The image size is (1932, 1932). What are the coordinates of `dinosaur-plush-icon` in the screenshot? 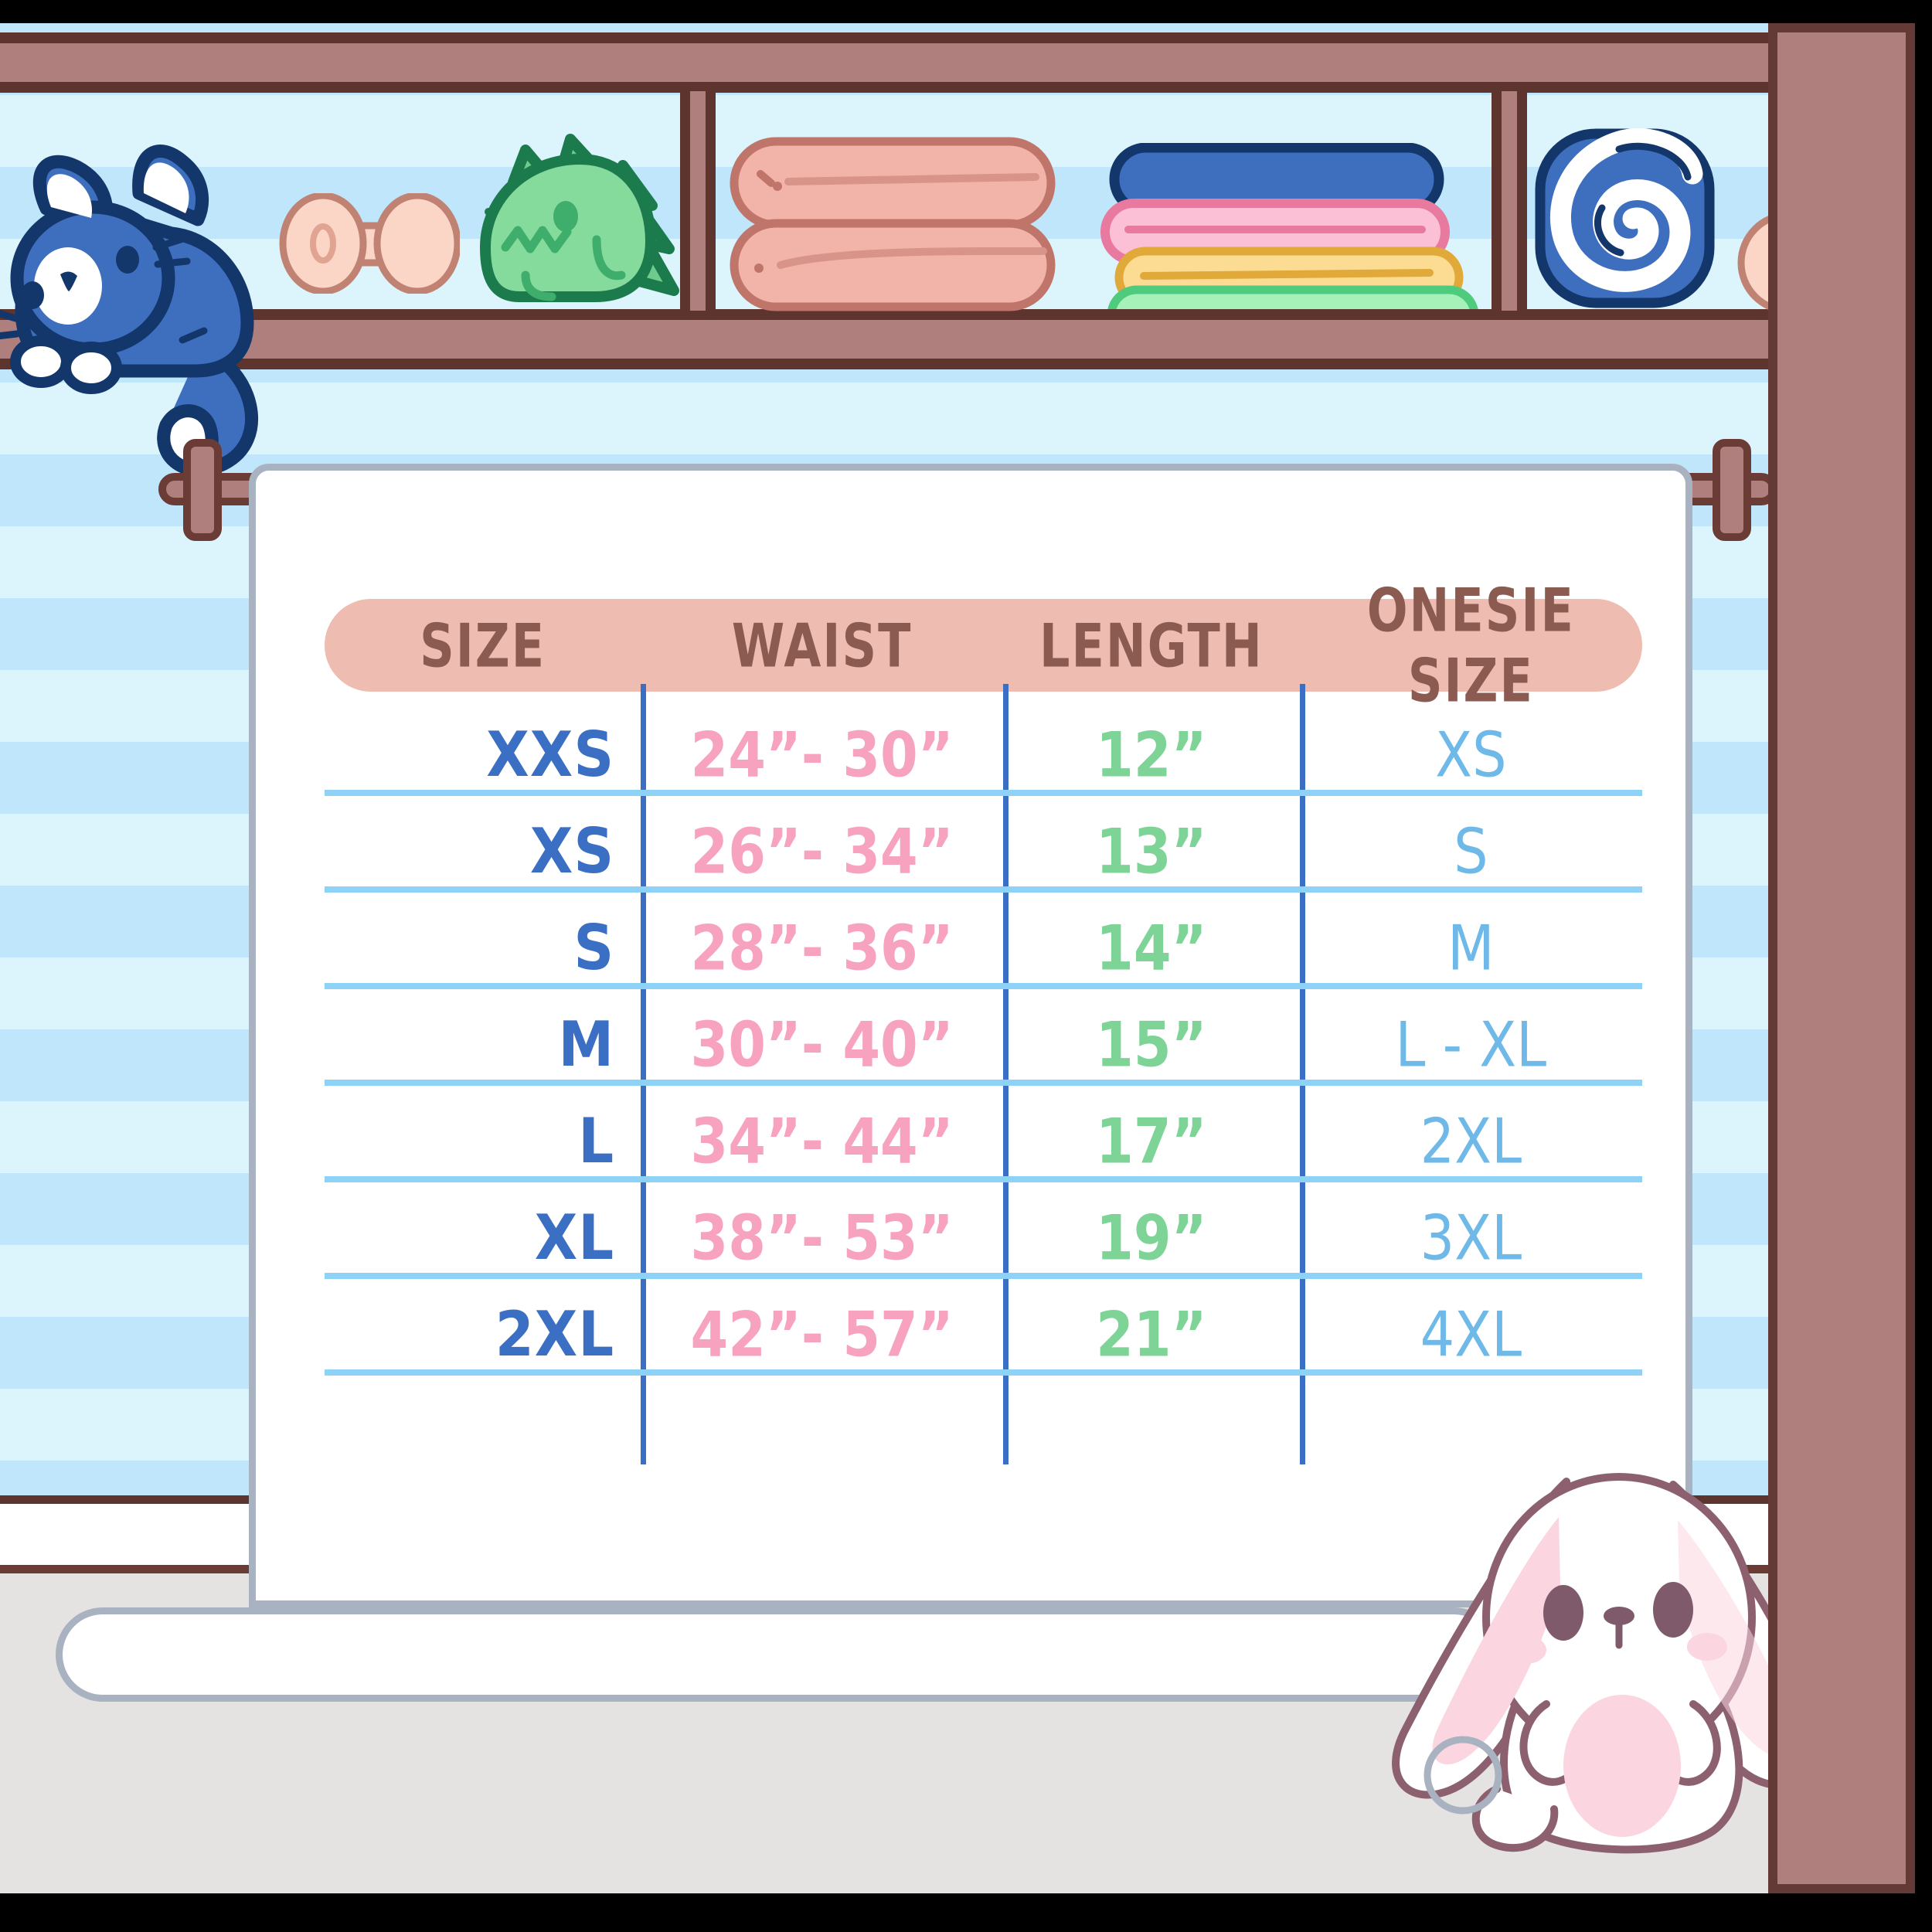 It's located at (595, 224).